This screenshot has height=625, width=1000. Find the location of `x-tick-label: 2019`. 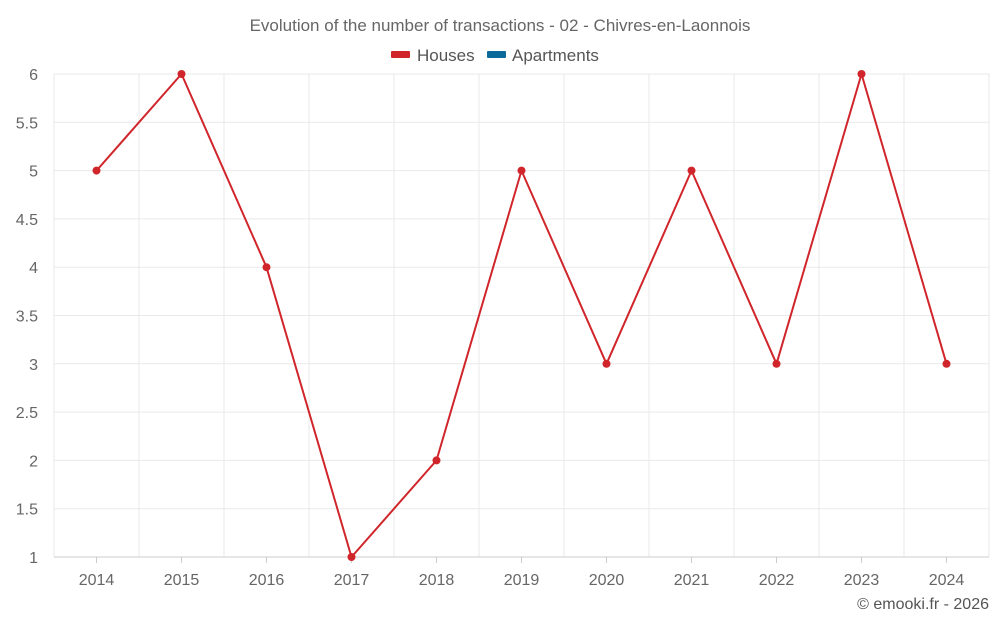

x-tick-label: 2019 is located at coordinates (522, 580).